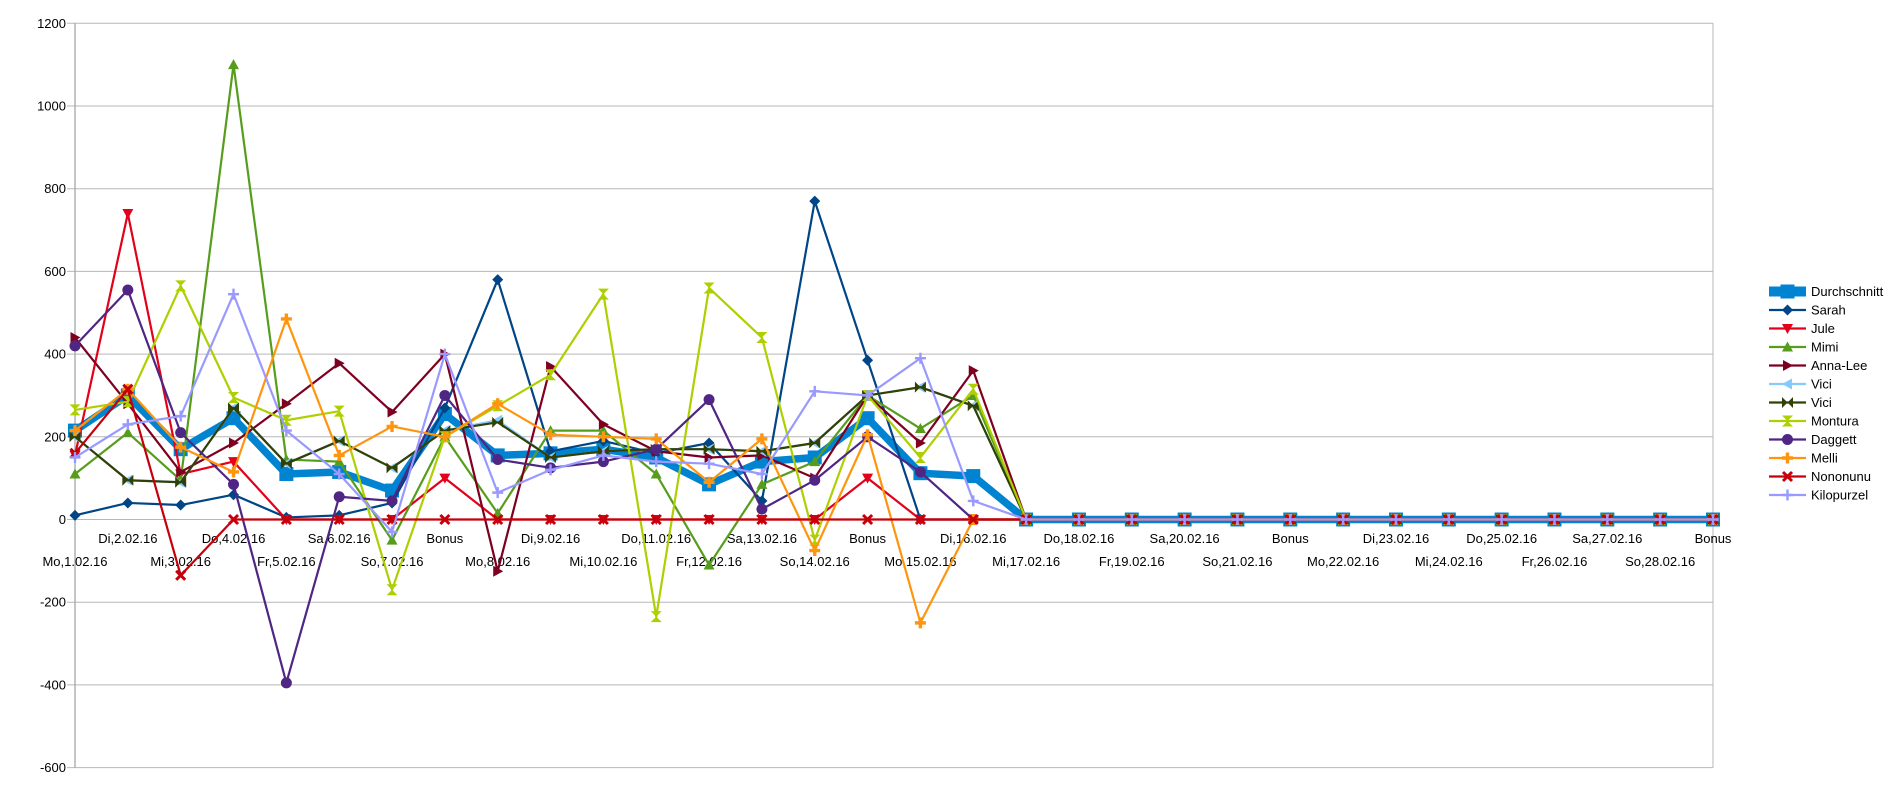 This screenshot has height=789, width=1890. What do you see at coordinates (62, 519) in the screenshot?
I see `y-axis-tick-label: 0` at bounding box center [62, 519].